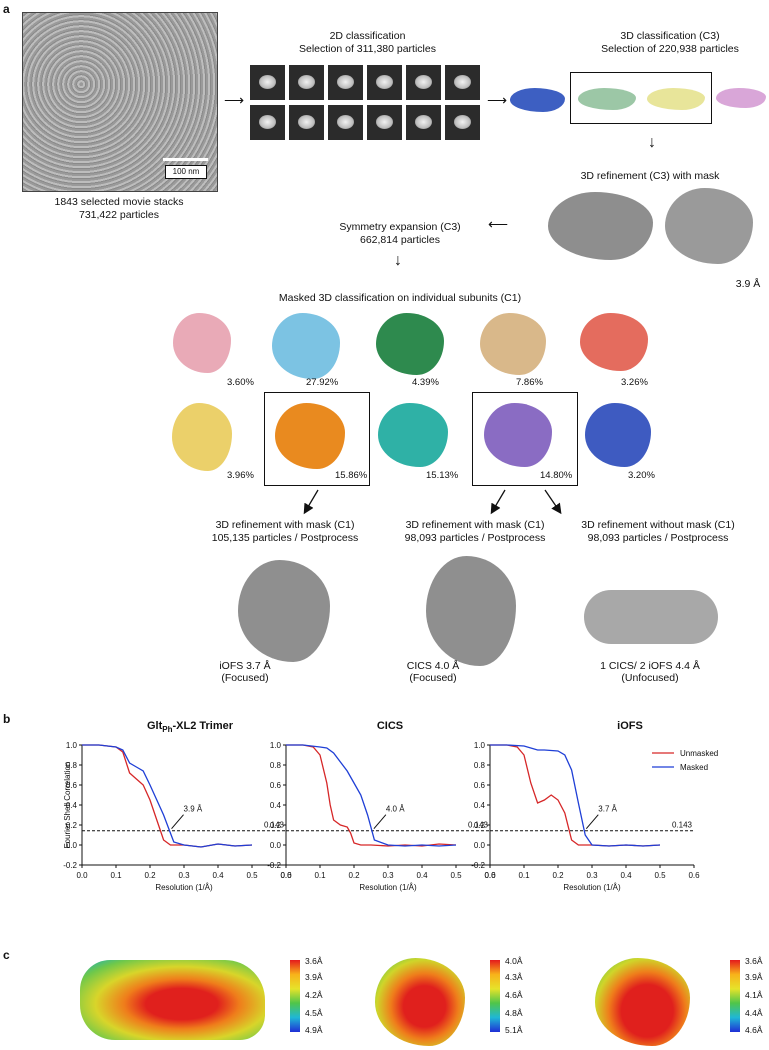  What do you see at coordinates (285, 525) in the screenshot?
I see `ref1-title: 3D refinement with mask (C1)` at bounding box center [285, 525].